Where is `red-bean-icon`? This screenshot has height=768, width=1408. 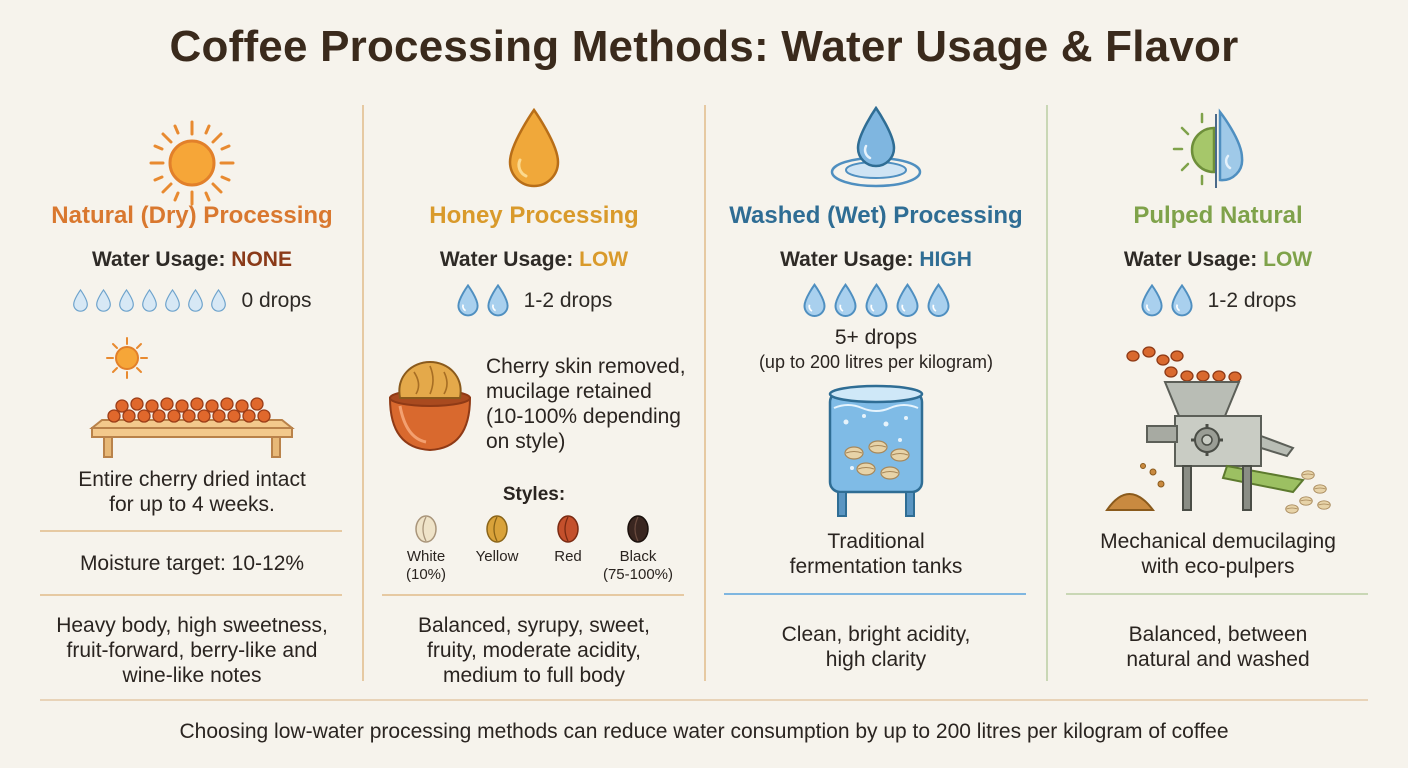
red-bean-icon is located at coordinates (568, 529).